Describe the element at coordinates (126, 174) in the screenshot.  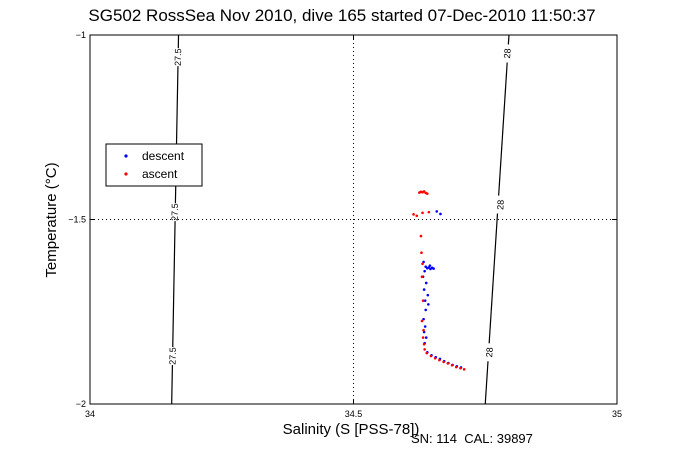
I see `legend-marker-ascent` at that location.